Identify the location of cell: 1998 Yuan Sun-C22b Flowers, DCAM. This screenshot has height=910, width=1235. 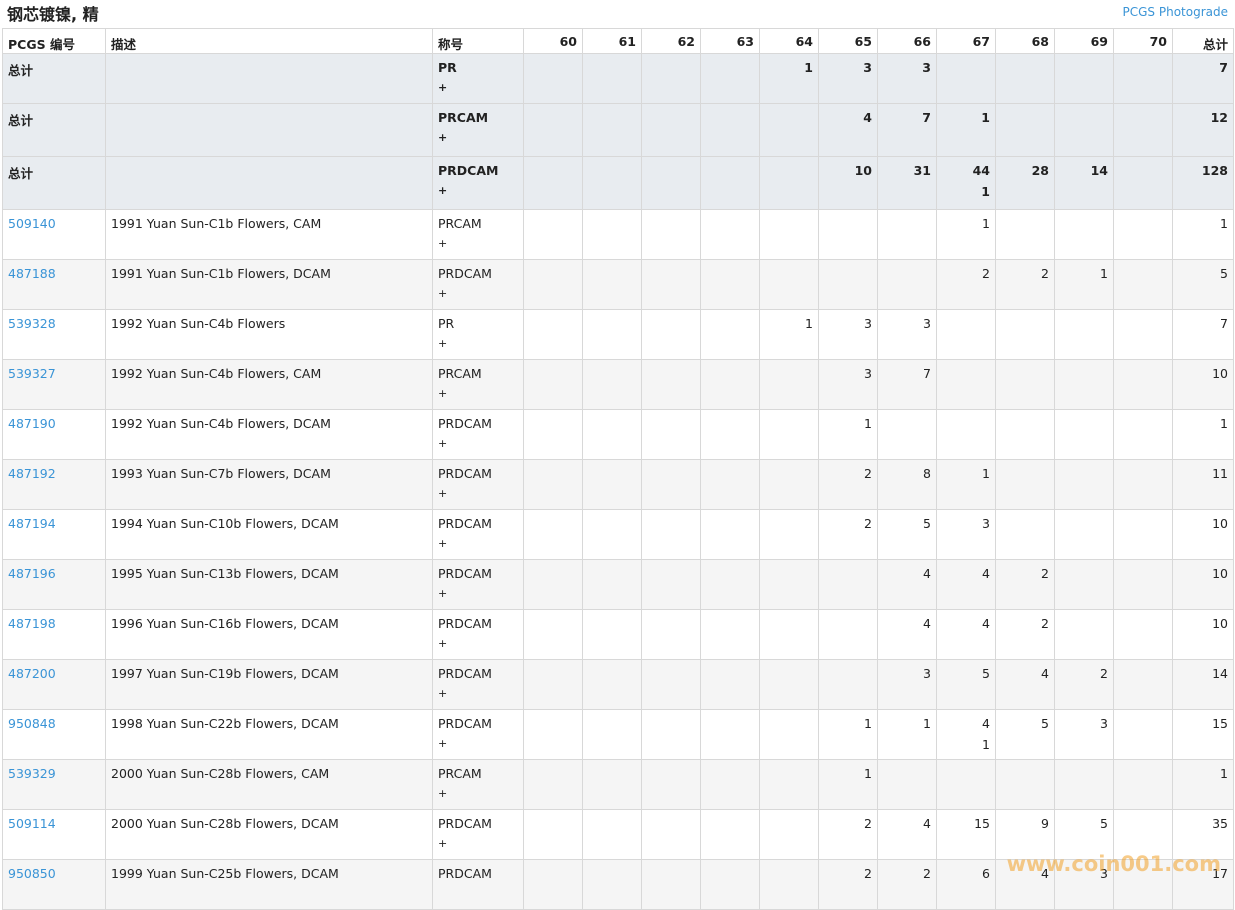
(269, 734).